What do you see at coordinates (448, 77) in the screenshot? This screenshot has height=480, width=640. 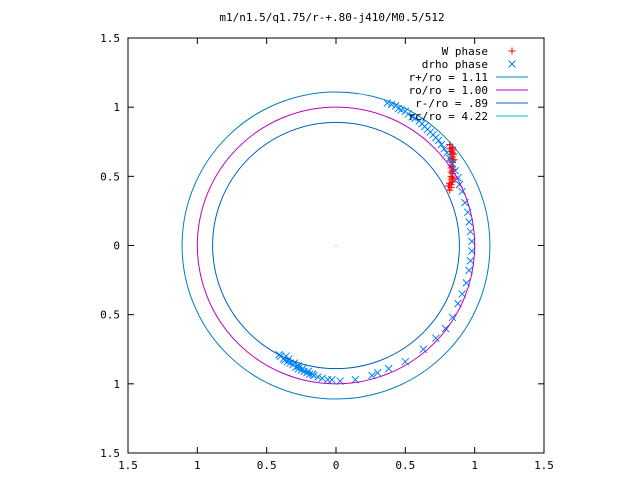 I see `legend-label: r+/ro = 1.11` at bounding box center [448, 77].